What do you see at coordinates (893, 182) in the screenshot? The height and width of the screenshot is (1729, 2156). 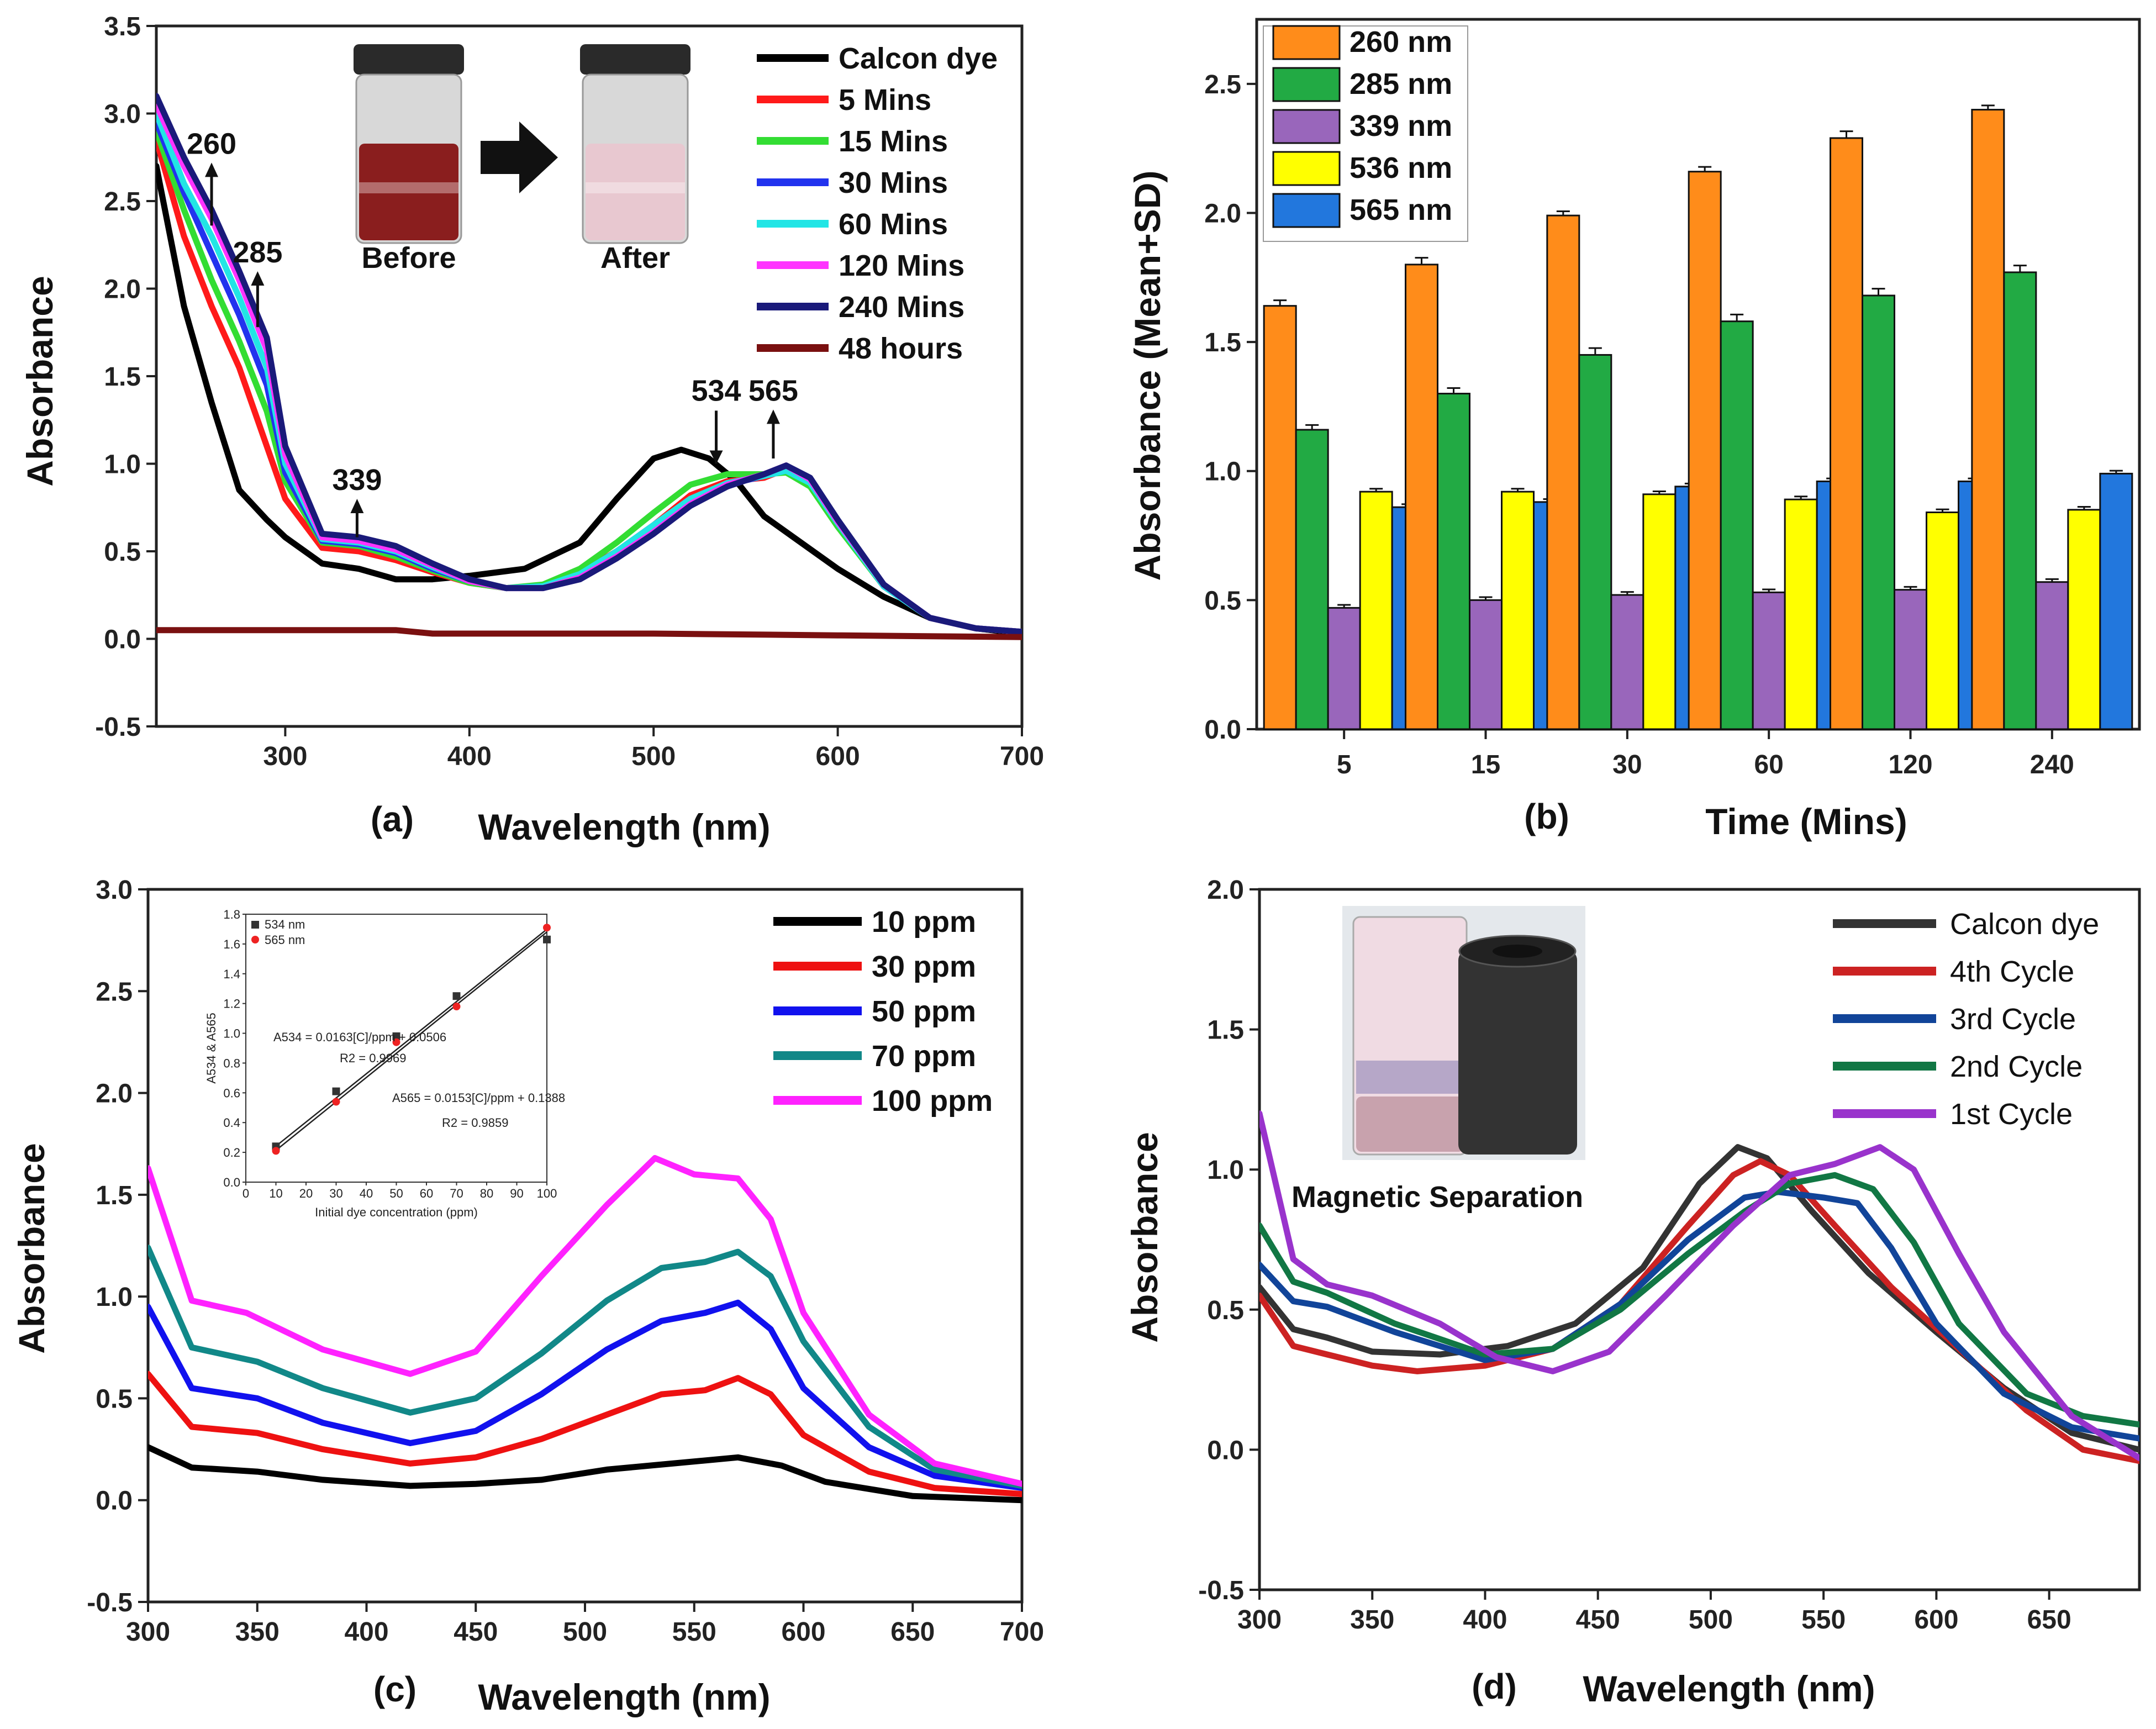 I see `legend-label: 30 Mins` at bounding box center [893, 182].